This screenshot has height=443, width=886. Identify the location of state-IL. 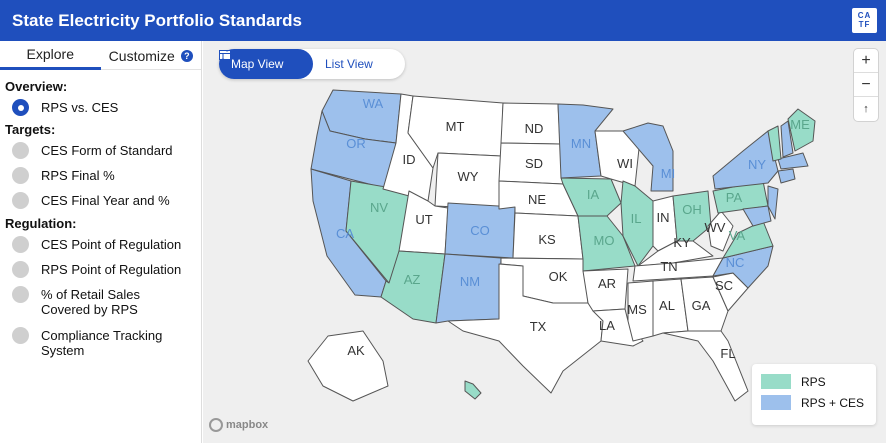
(637, 223).